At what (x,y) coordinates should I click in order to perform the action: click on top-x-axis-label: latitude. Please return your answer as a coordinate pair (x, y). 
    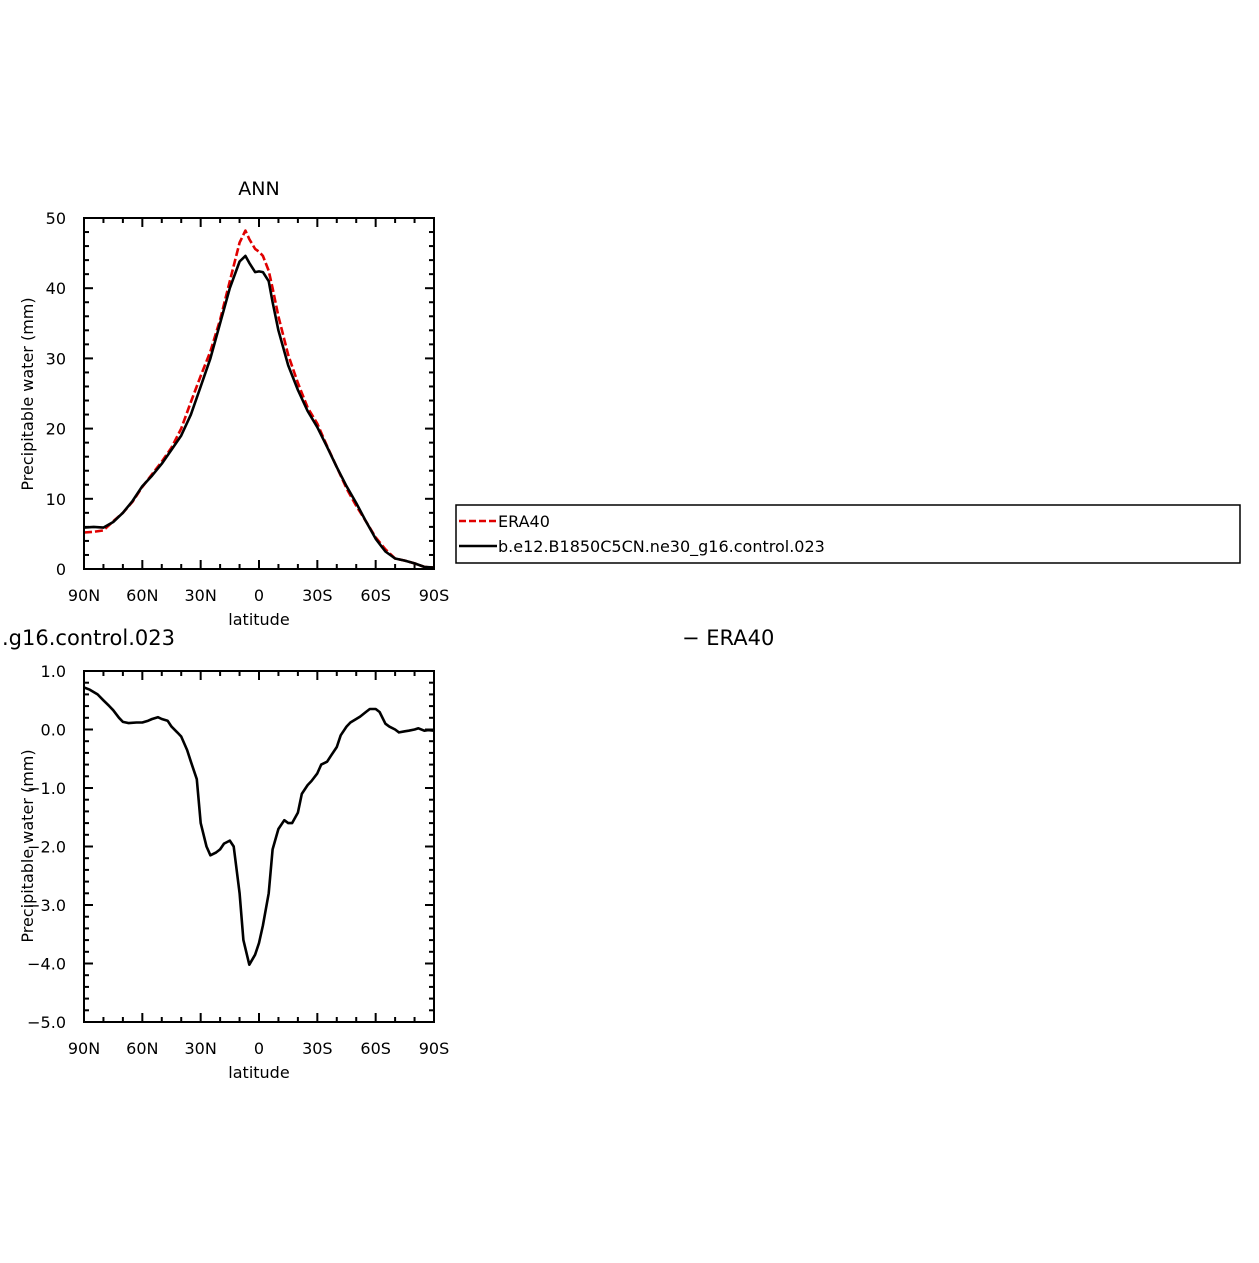
    Looking at the image, I should click on (258, 619).